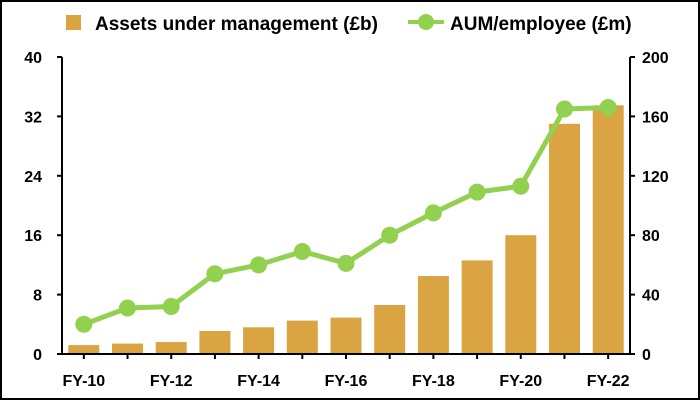  What do you see at coordinates (37, 296) in the screenshot?
I see `left-tick-label-8: 8` at bounding box center [37, 296].